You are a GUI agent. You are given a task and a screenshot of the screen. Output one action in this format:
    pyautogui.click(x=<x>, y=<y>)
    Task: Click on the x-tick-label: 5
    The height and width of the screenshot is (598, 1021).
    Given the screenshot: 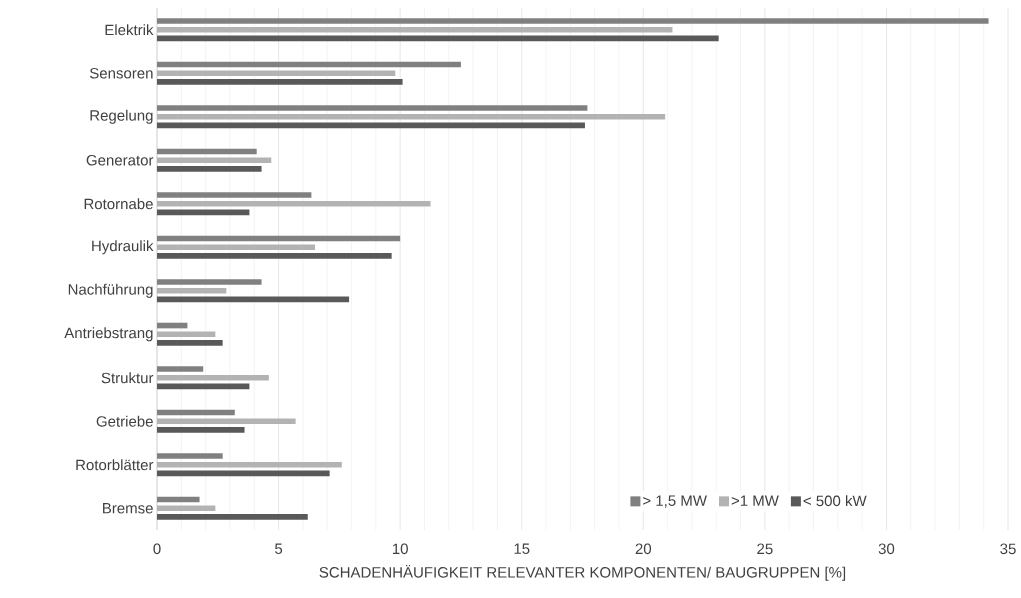 What is the action you would take?
    pyautogui.click(x=279, y=548)
    